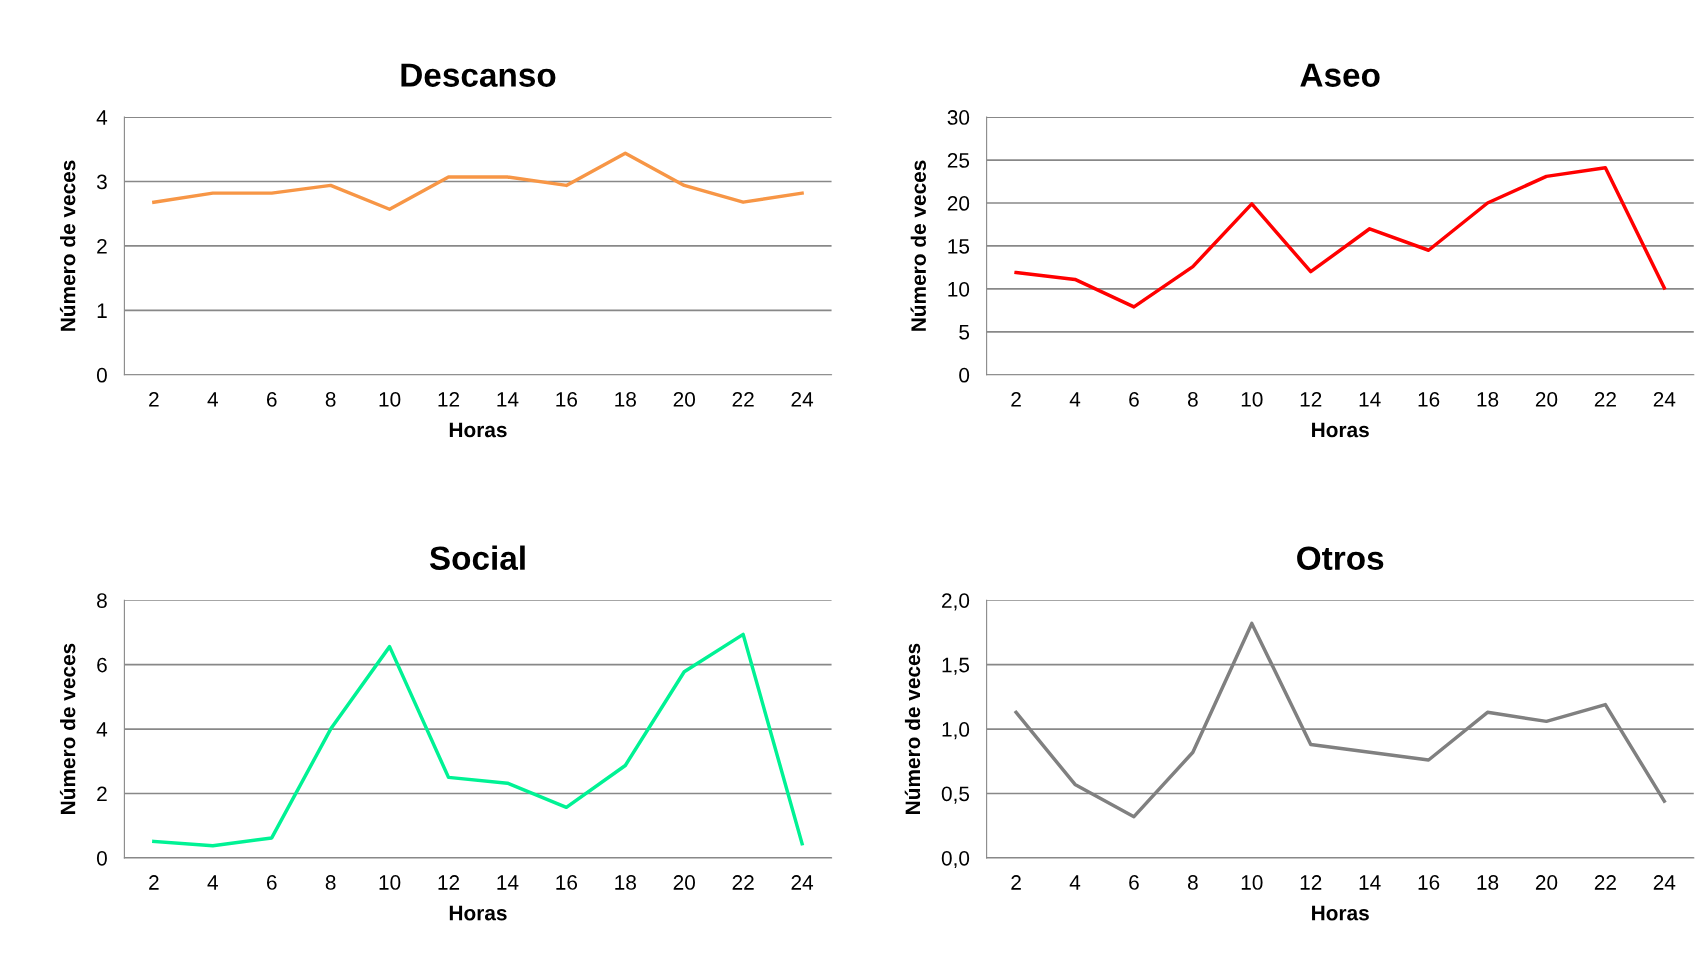  I want to click on y-tick-label: 0,5, so click(955, 795).